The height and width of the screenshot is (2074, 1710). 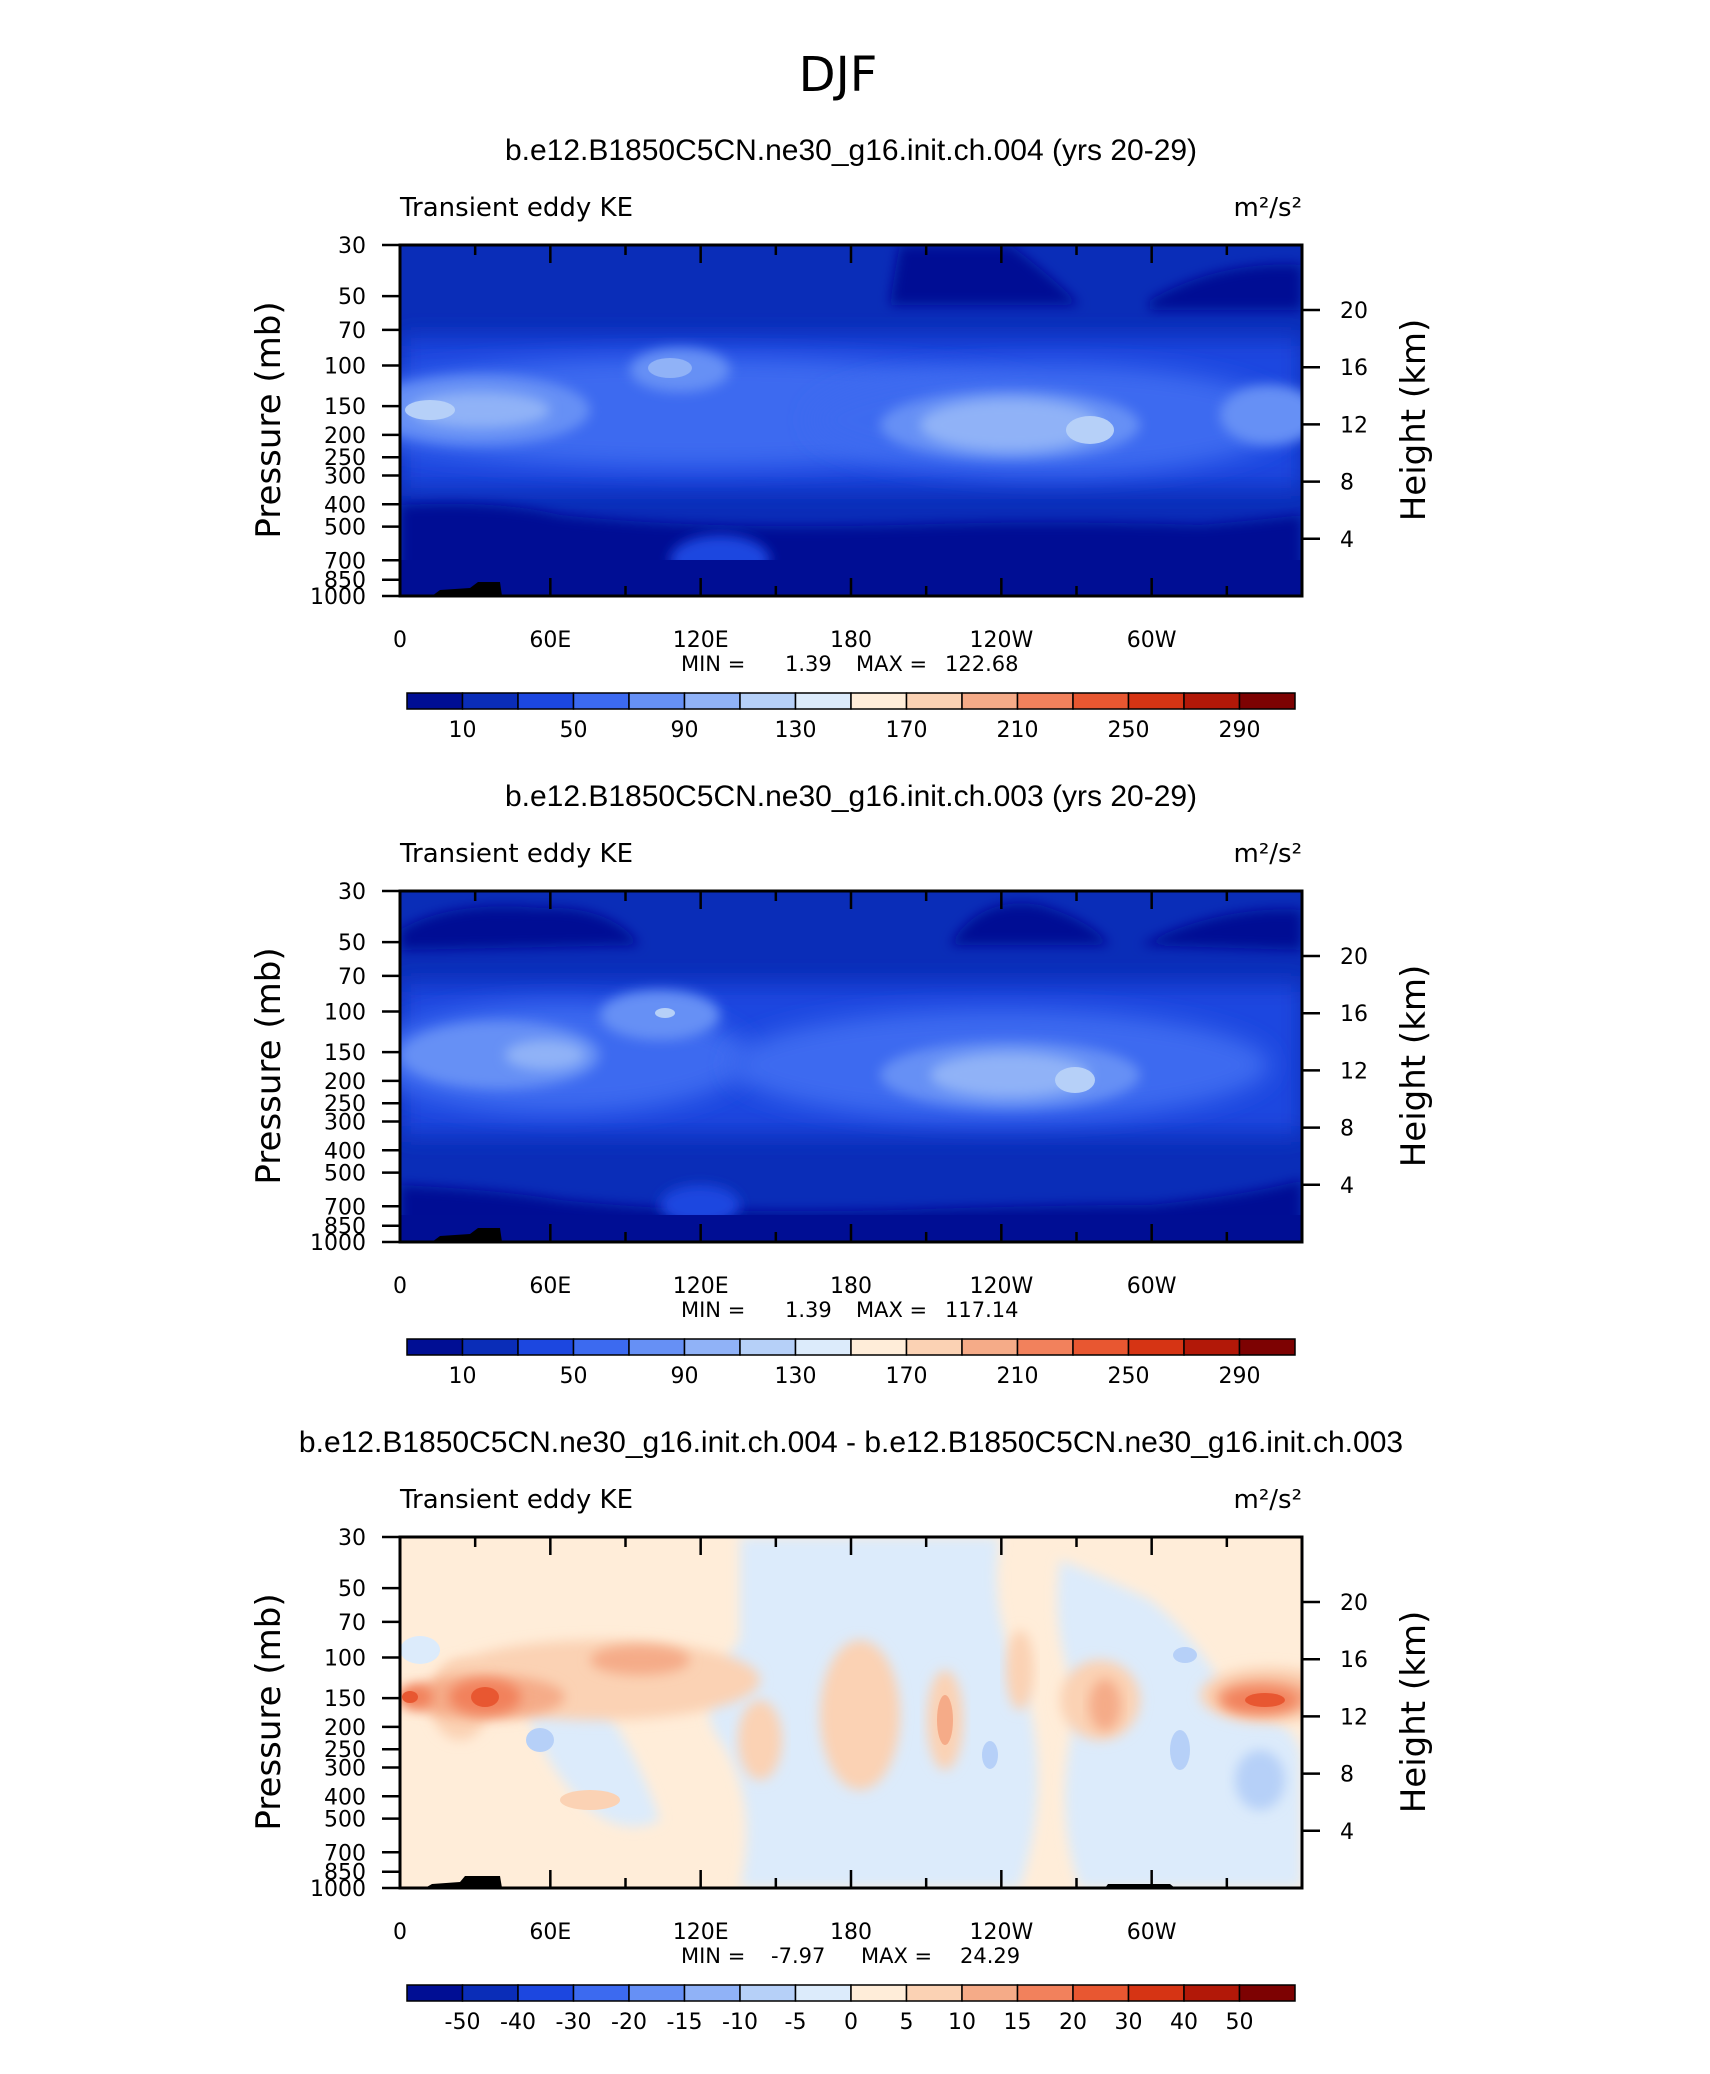 What do you see at coordinates (713, 1310) in the screenshot?
I see `panel-2-min-label: MIN =` at bounding box center [713, 1310].